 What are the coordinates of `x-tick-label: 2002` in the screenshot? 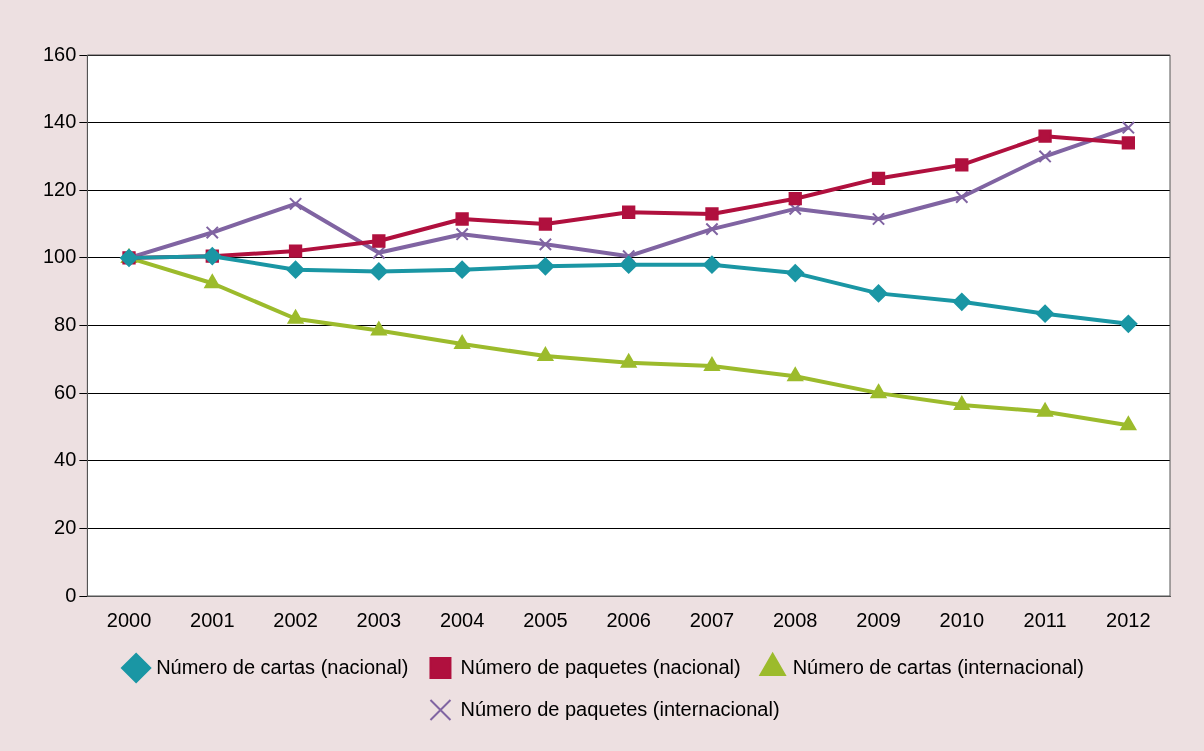 It's located at (295, 619).